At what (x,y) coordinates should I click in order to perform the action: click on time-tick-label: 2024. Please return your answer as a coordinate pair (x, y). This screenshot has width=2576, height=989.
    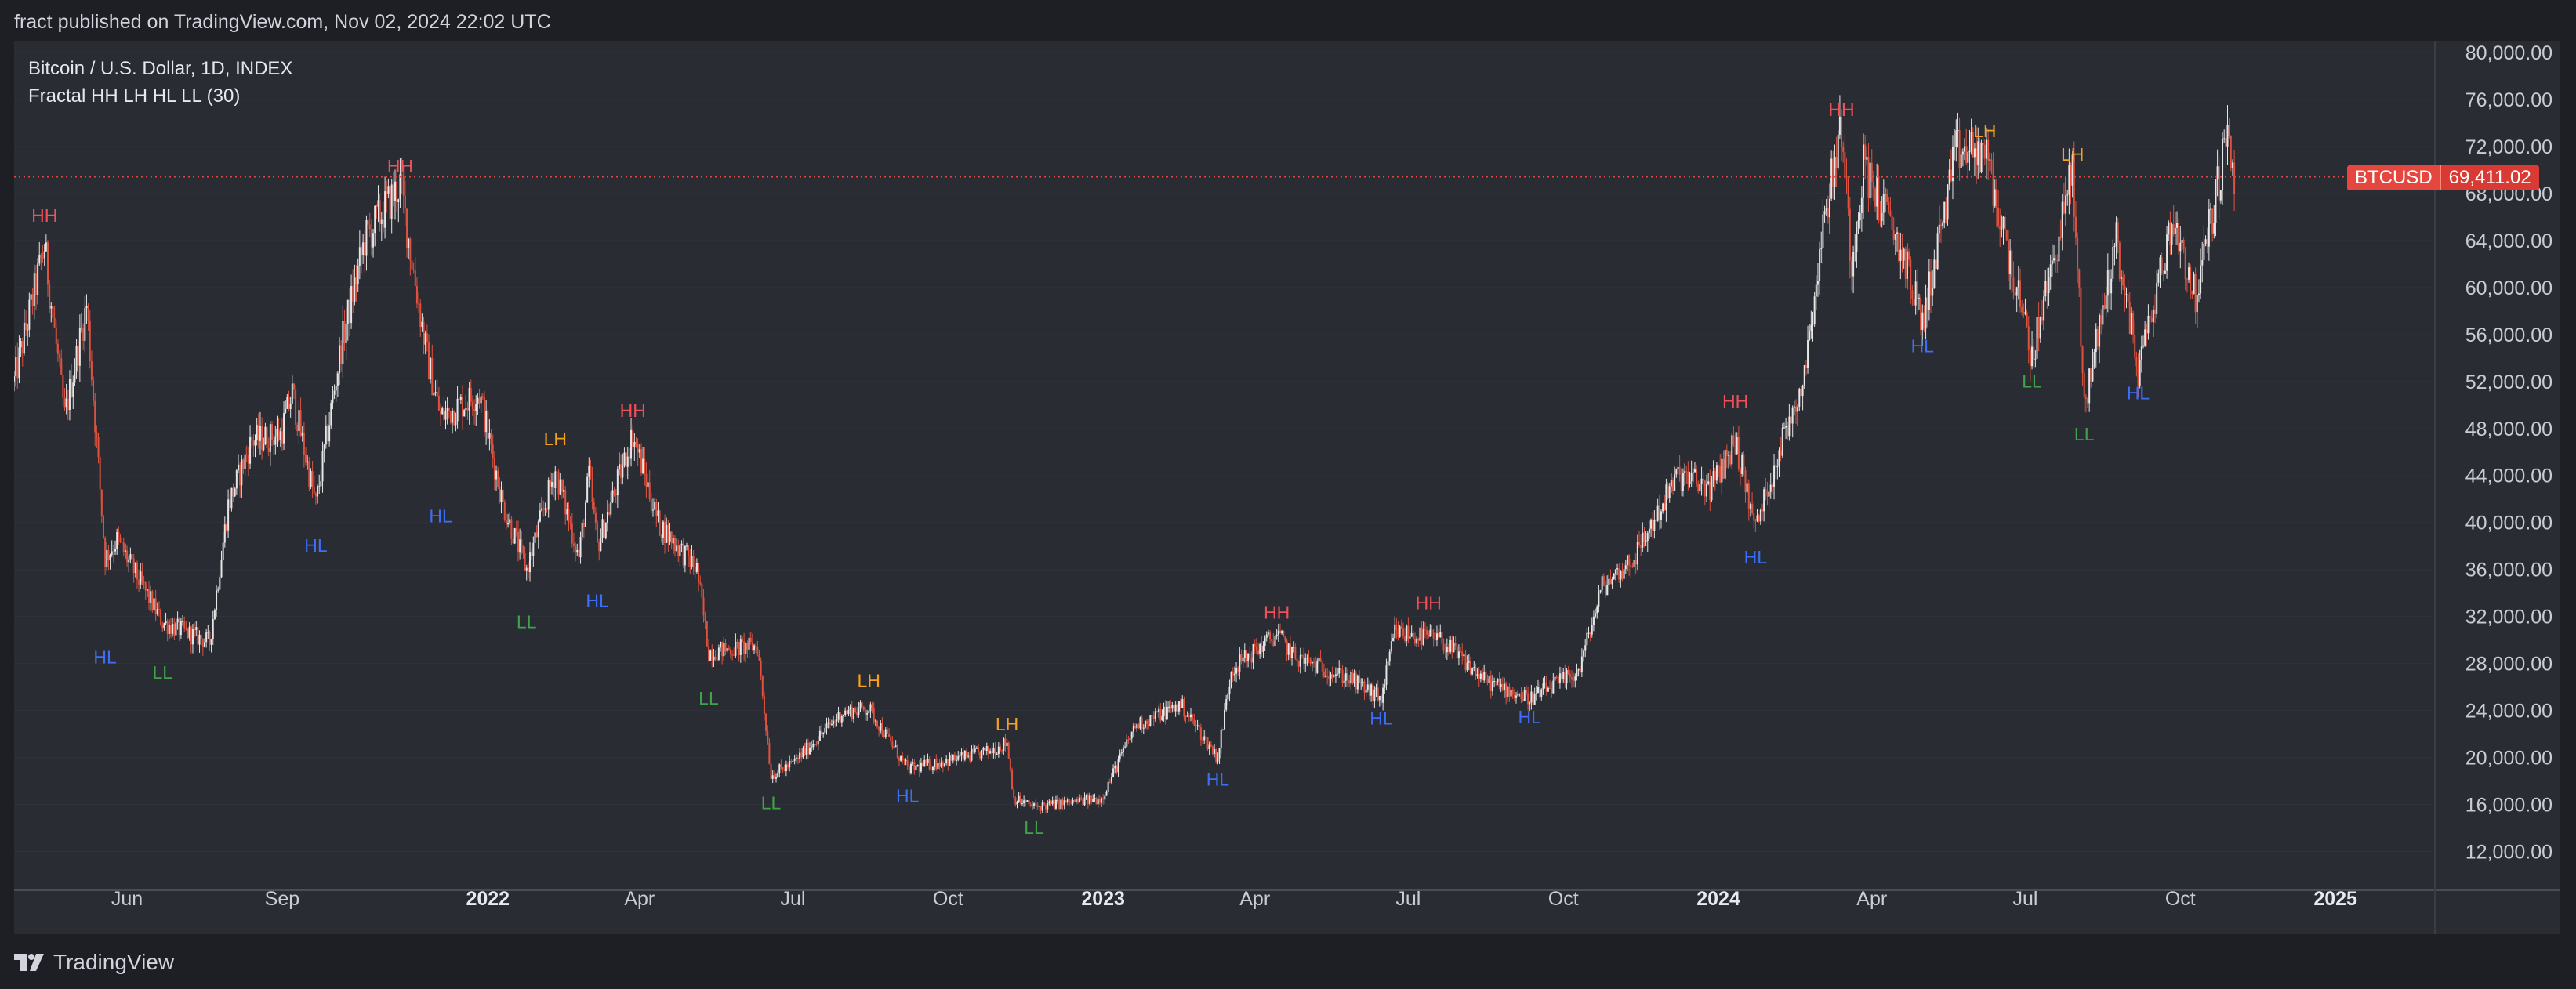
    Looking at the image, I should click on (1718, 899).